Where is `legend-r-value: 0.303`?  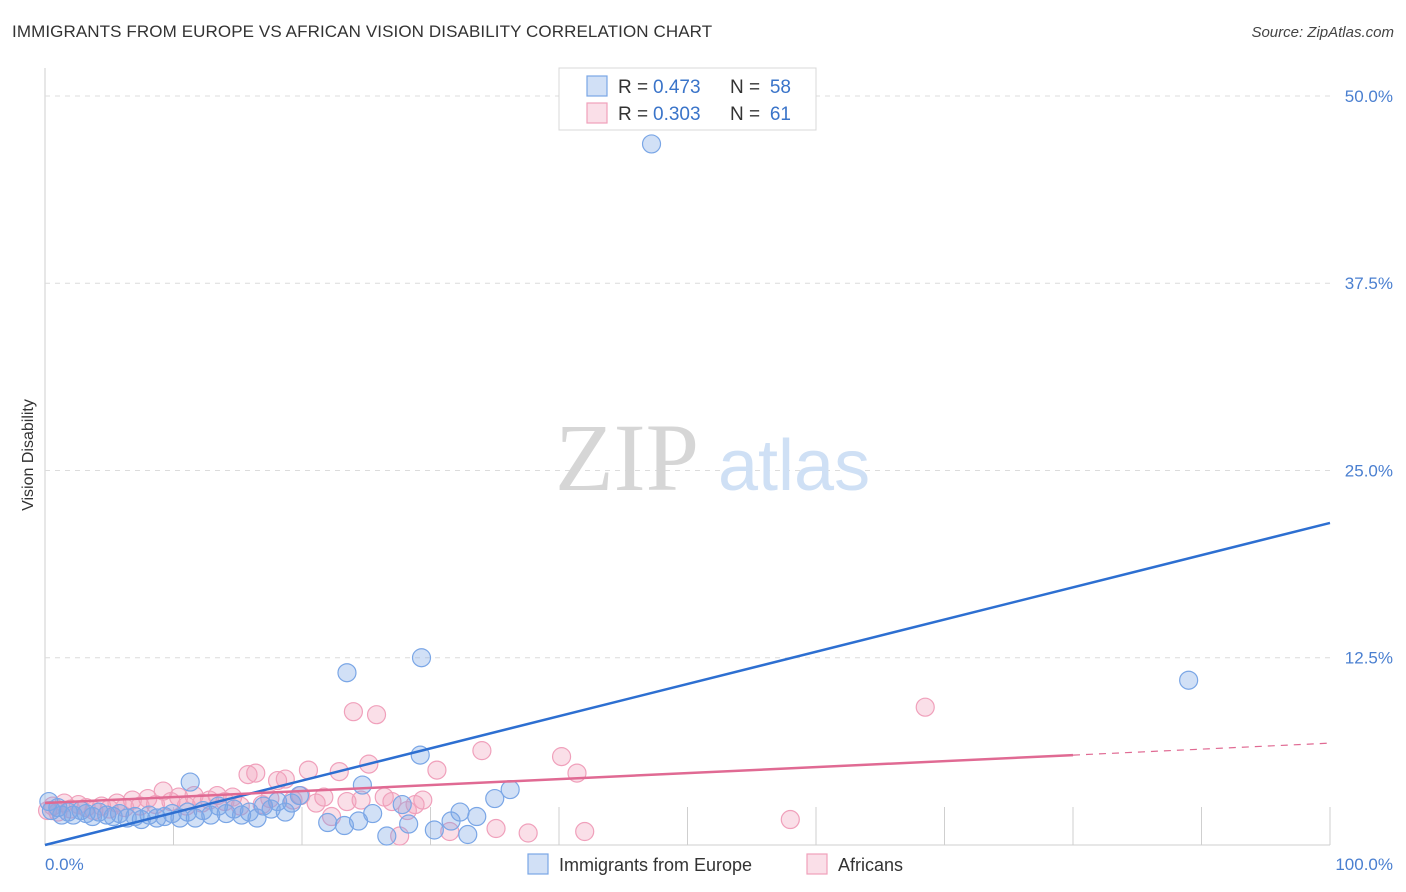
legend-r-value: 0.303 is located at coordinates (677, 114).